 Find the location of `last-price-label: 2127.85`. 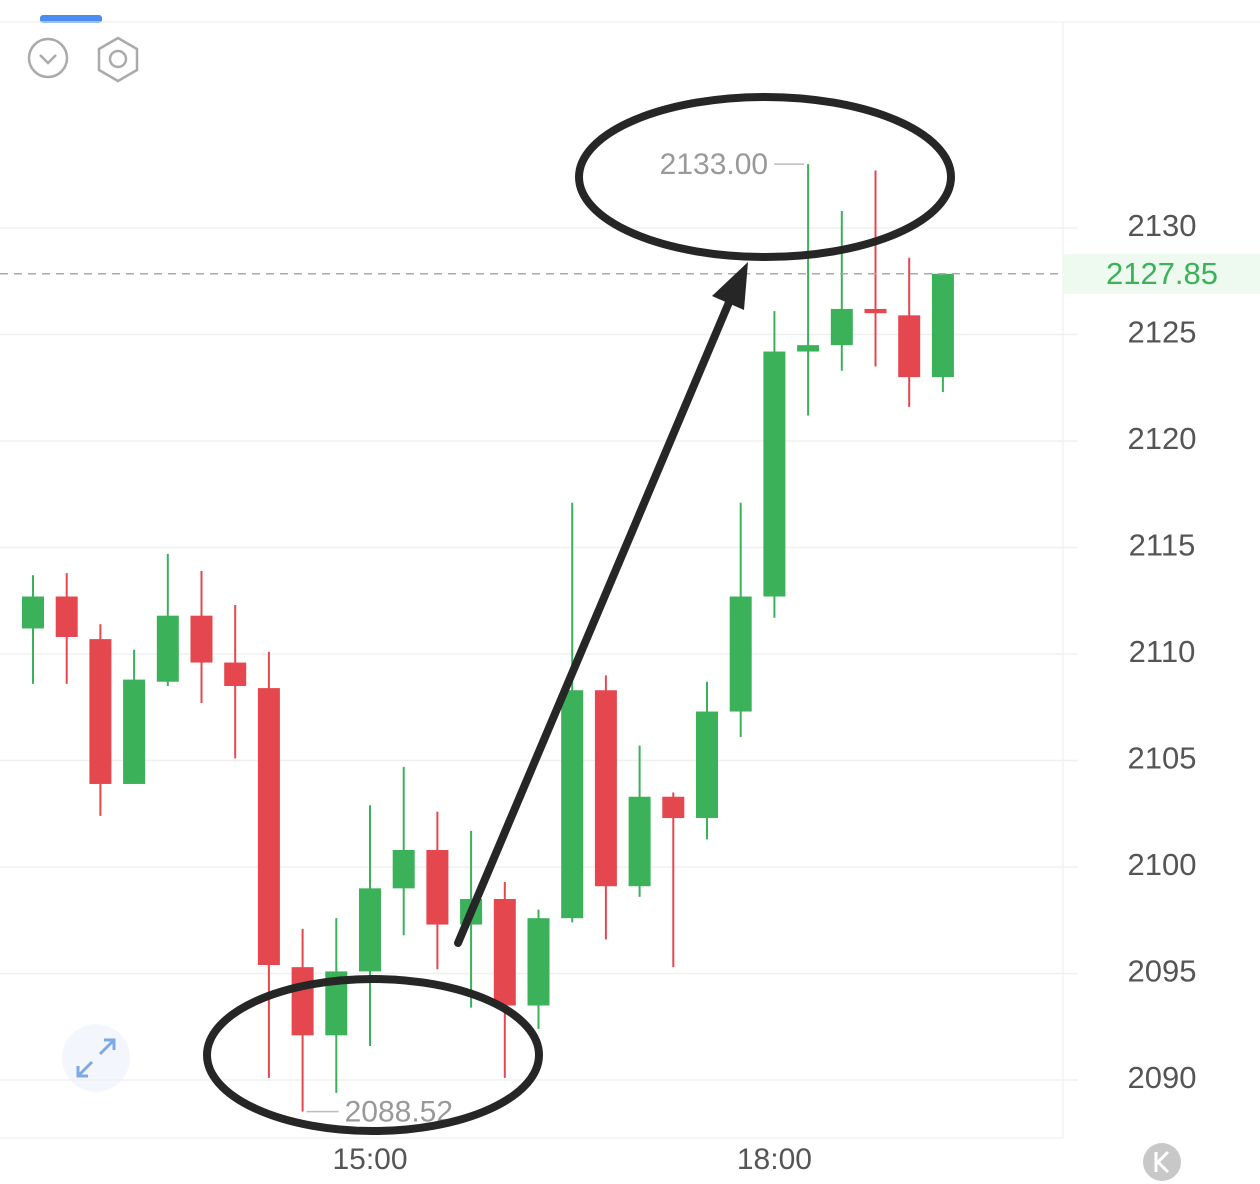

last-price-label: 2127.85 is located at coordinates (1162, 273).